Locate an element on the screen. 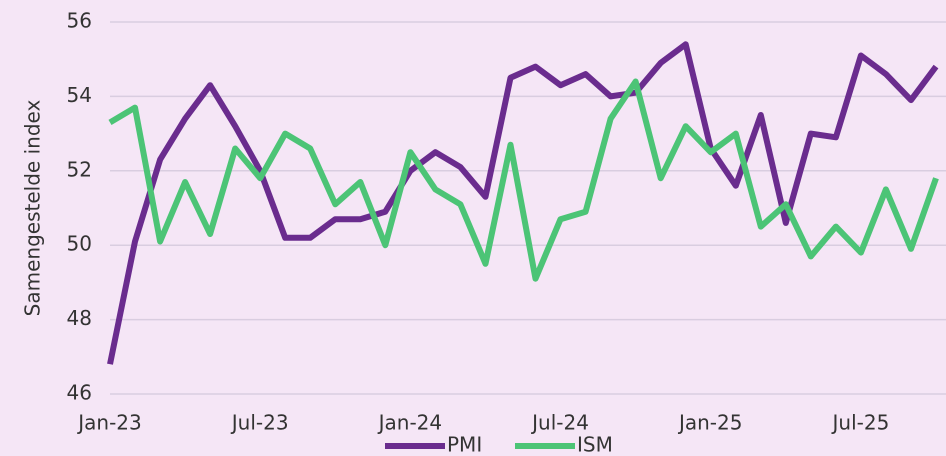 The height and width of the screenshot is (456, 946). legend-label: PMI is located at coordinates (464, 444).